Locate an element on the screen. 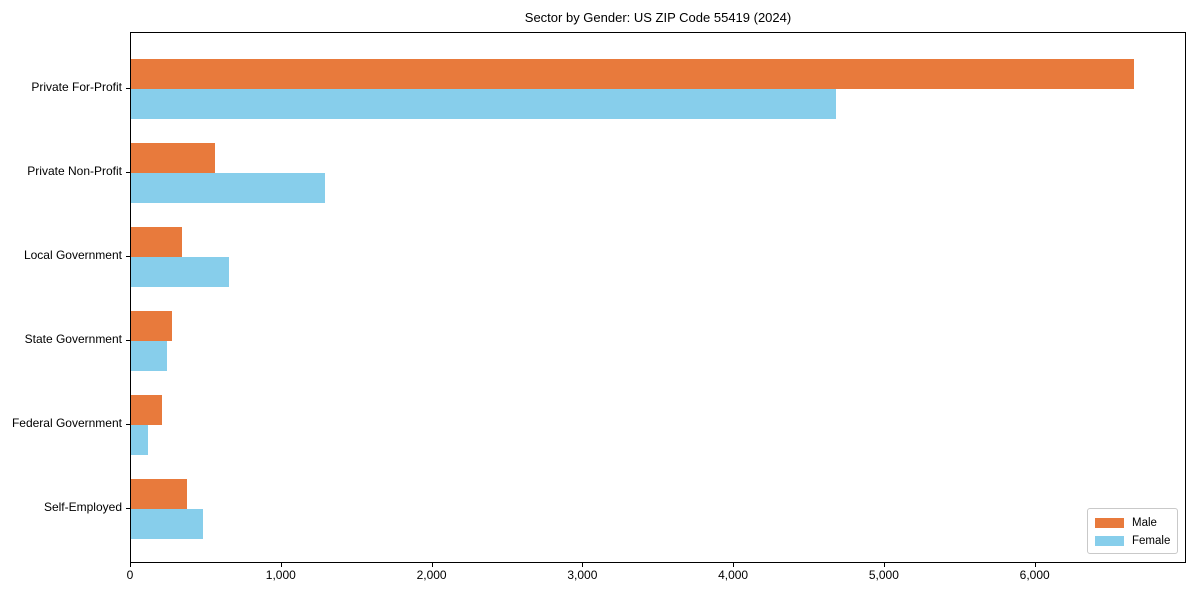 The image size is (1200, 600). x-axis-tick-label: 1,000 is located at coordinates (280, 575).